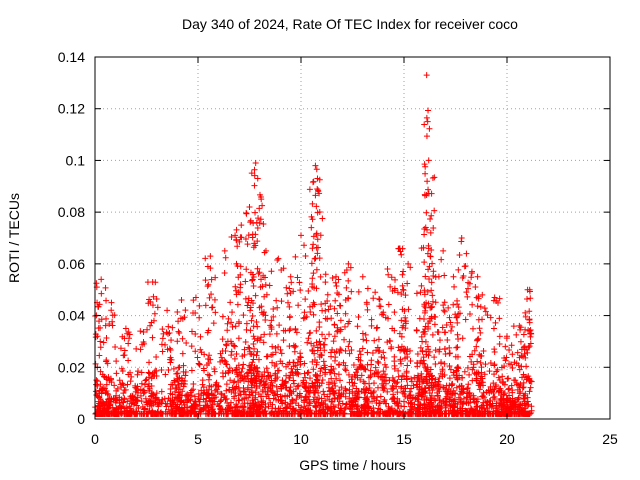 The width and height of the screenshot is (640, 480). Describe the element at coordinates (71, 57) in the screenshot. I see `y-tick-label: 0.14` at that location.